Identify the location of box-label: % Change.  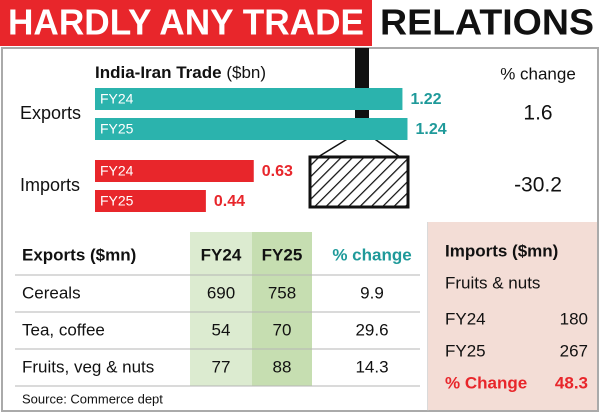
(486, 382).